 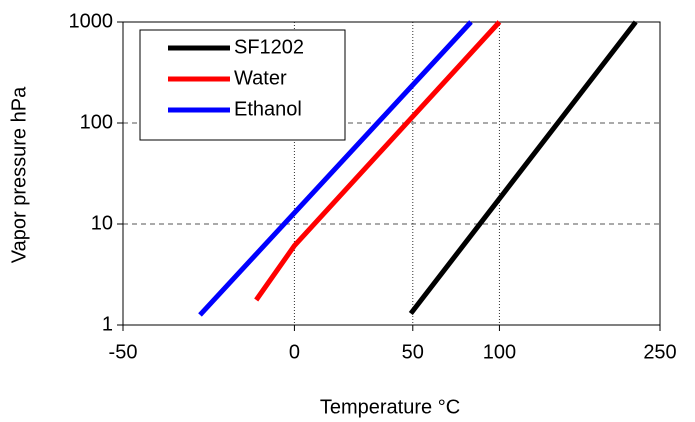 What do you see at coordinates (96, 122) in the screenshot?
I see `y-tick-label: 100` at bounding box center [96, 122].